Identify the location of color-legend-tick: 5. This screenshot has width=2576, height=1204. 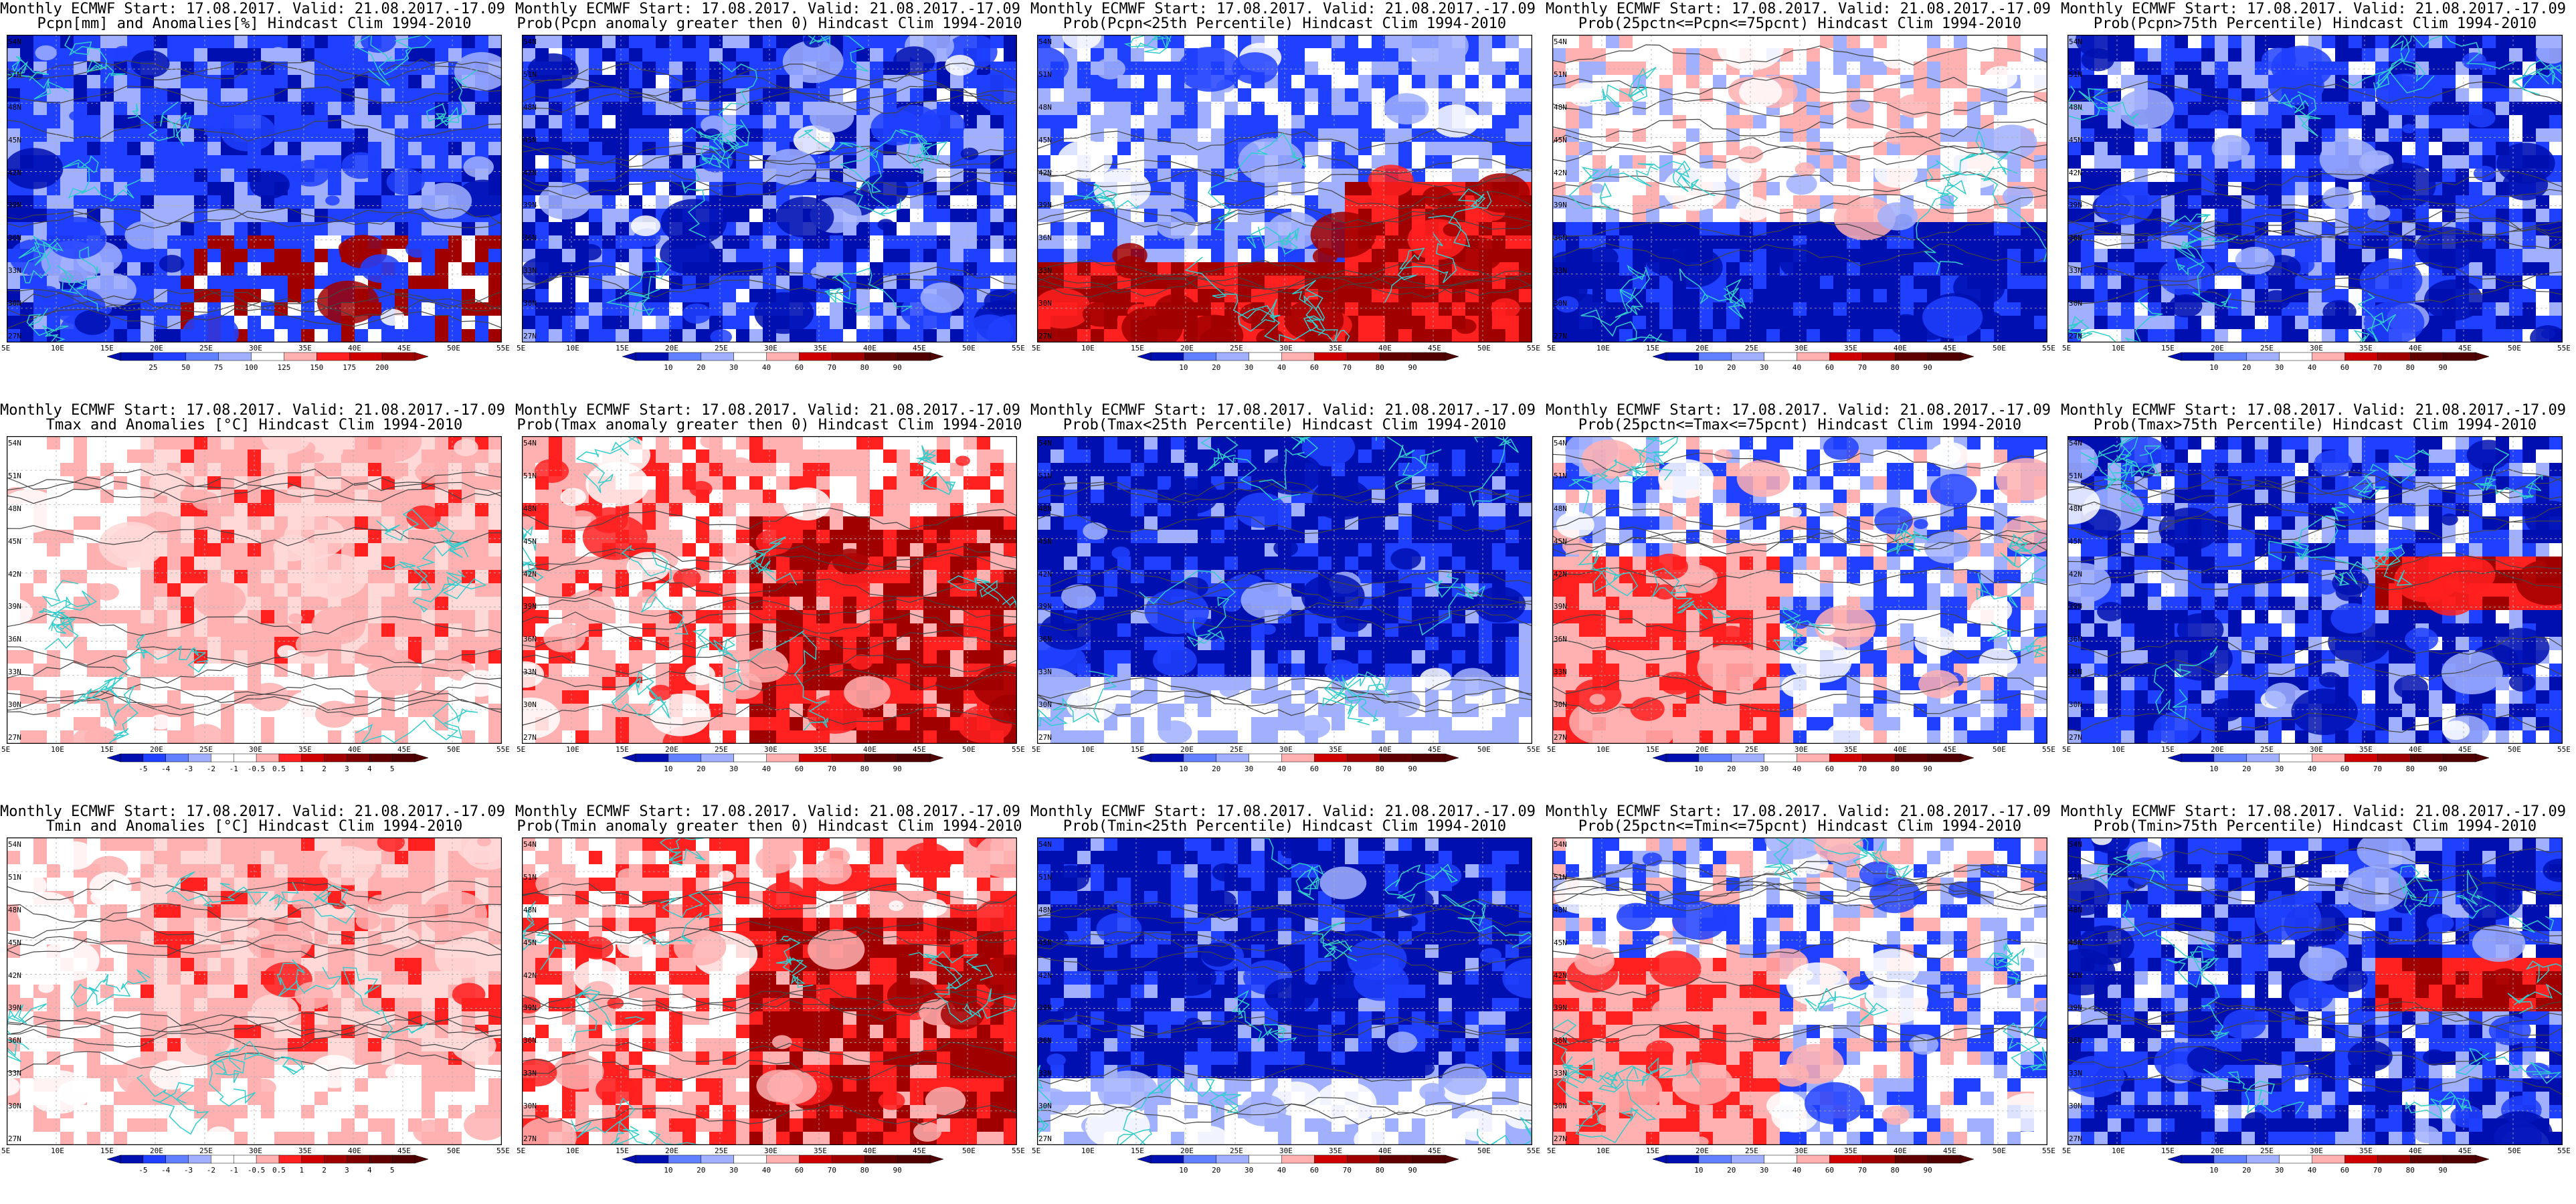
(392, 769).